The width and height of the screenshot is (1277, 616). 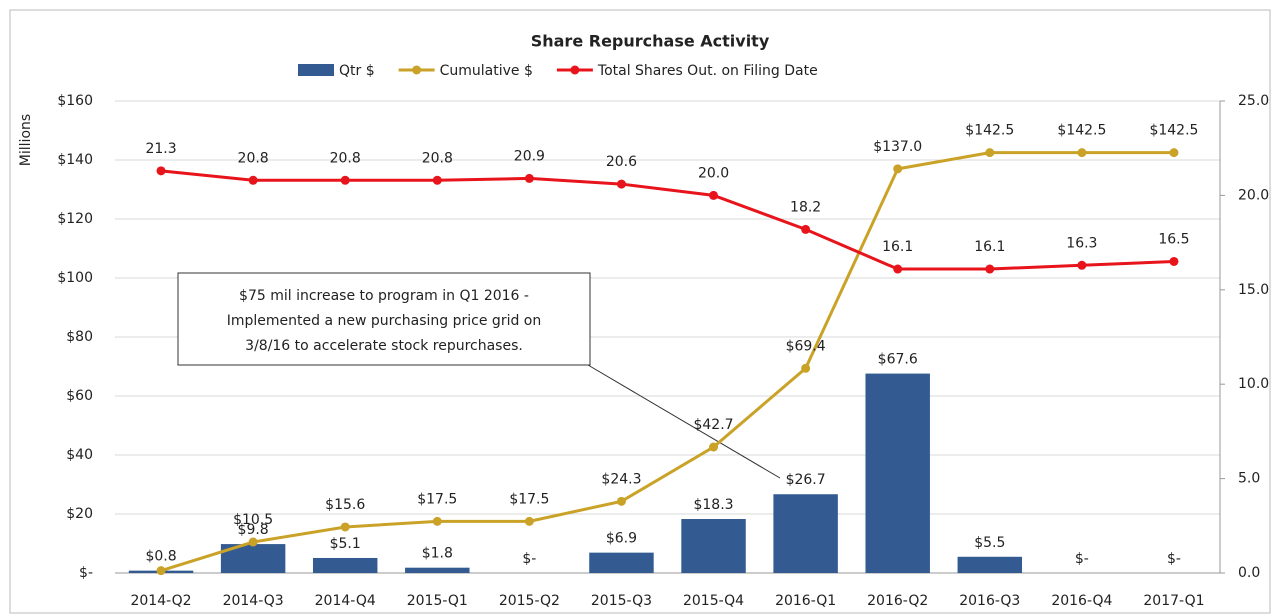 I want to click on leader-line, so click(x=684, y=421).